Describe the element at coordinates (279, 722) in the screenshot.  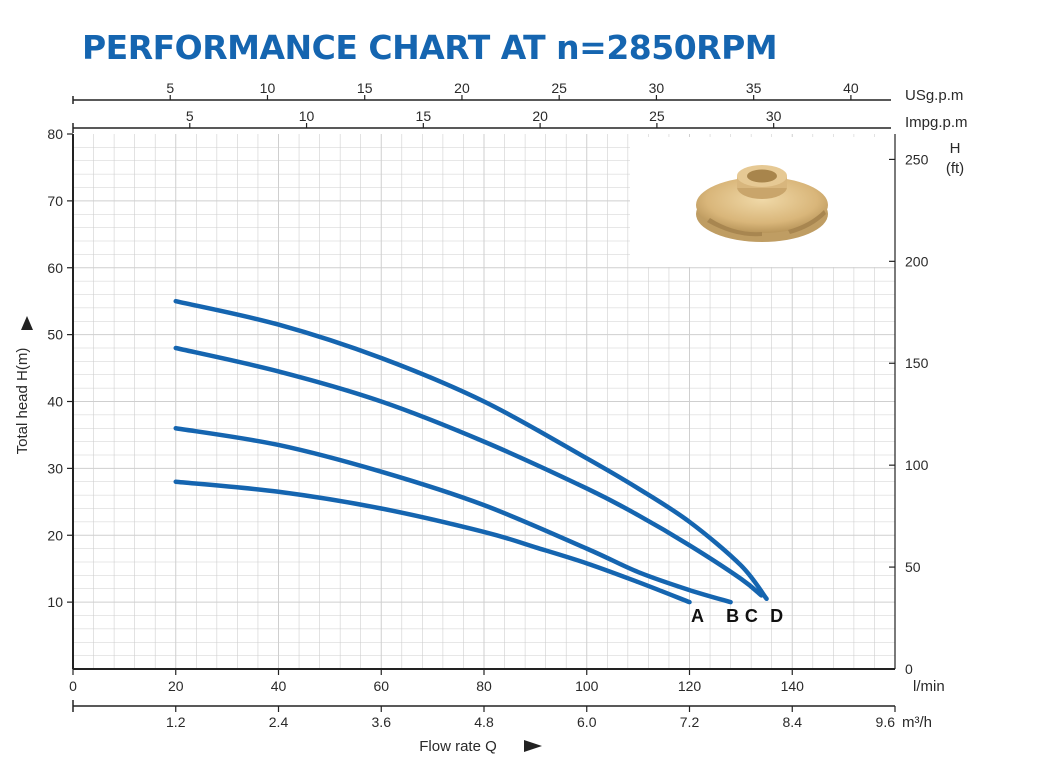
I see `m3h-tick-label: 2.4` at that location.